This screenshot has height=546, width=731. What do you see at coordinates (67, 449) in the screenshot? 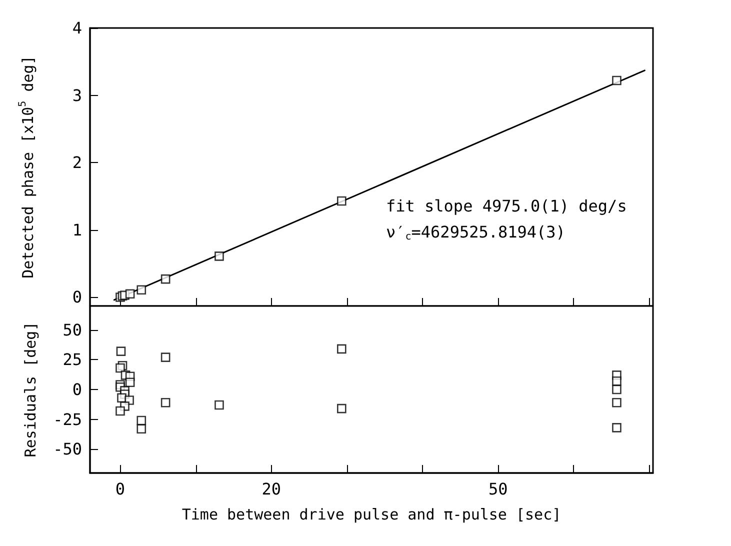
I see `y-tick-label: -50` at bounding box center [67, 449].